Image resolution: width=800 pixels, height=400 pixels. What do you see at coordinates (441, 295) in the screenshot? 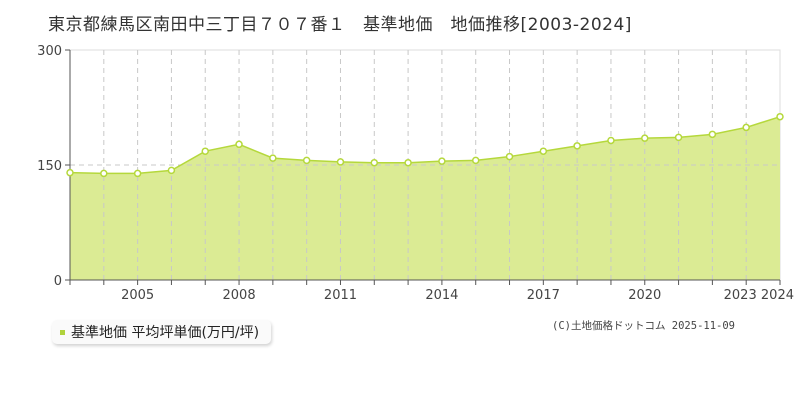
I see `x-tick-label: 2014` at bounding box center [441, 295].